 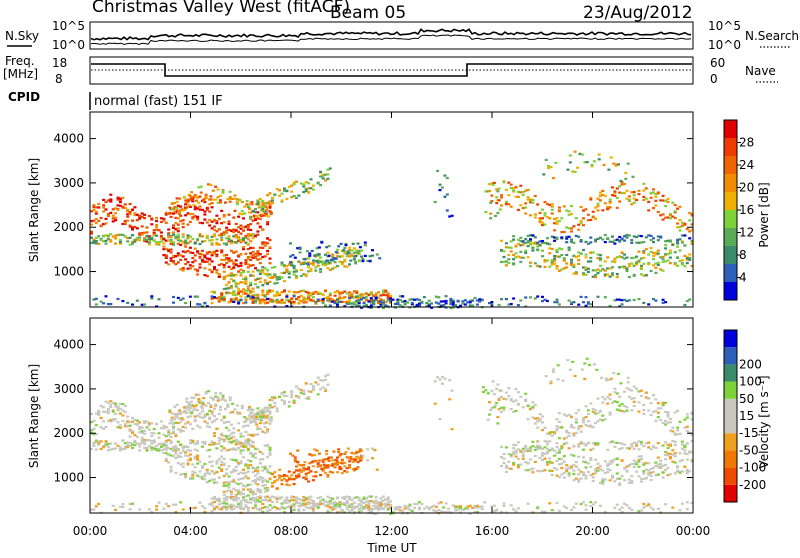 I want to click on nsky-trace, so click(x=391, y=34).